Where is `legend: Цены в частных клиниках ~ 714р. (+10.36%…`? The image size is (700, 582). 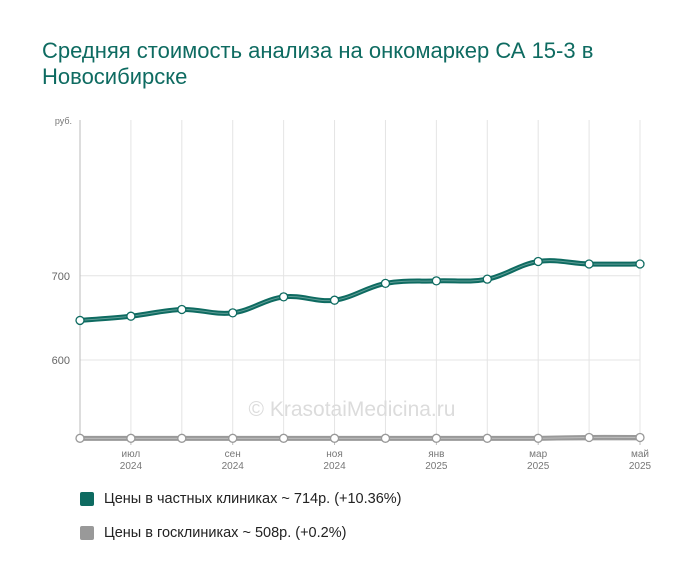 legend: Цены в частных клиниках ~ 714р. (+10.36%… is located at coordinates (241, 520).